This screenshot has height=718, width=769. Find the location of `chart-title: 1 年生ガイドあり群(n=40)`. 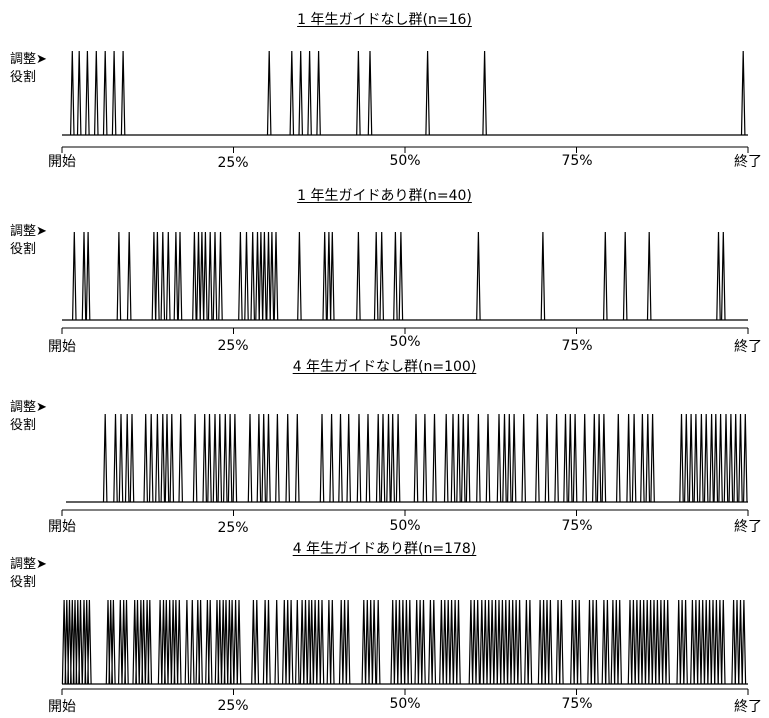

chart-title: 1 年生ガイドあり群(n=40) is located at coordinates (384, 196).